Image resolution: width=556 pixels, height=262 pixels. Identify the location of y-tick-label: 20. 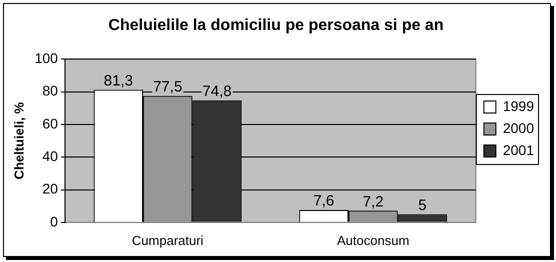
(50, 188).